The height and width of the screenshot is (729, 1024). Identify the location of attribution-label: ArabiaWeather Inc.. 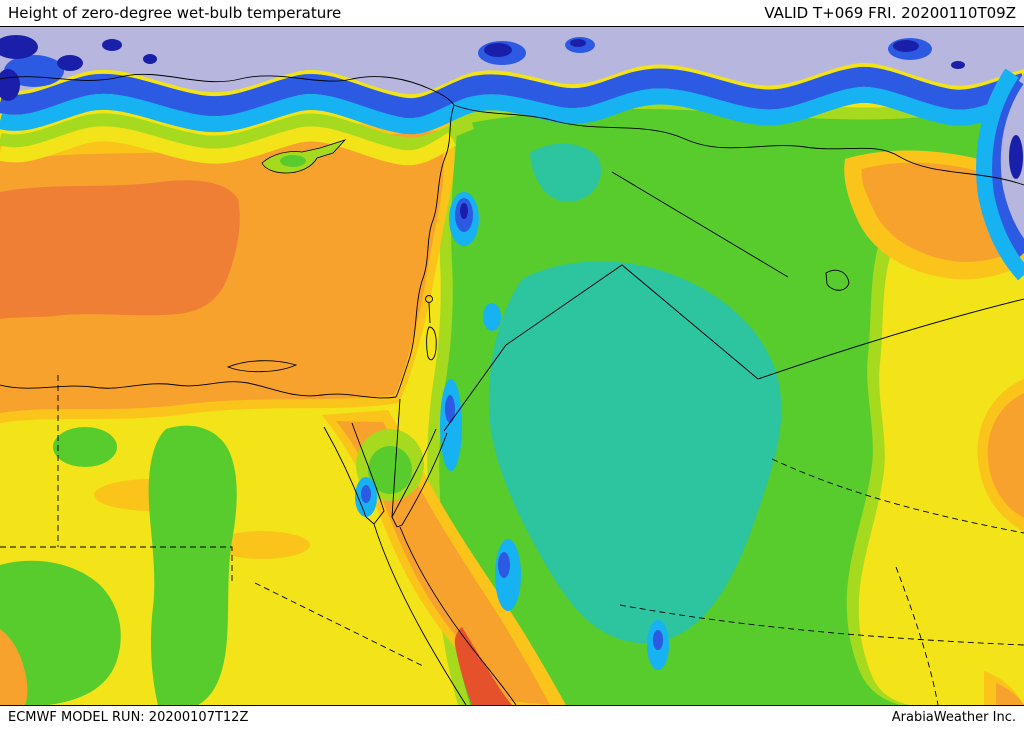
(953, 717).